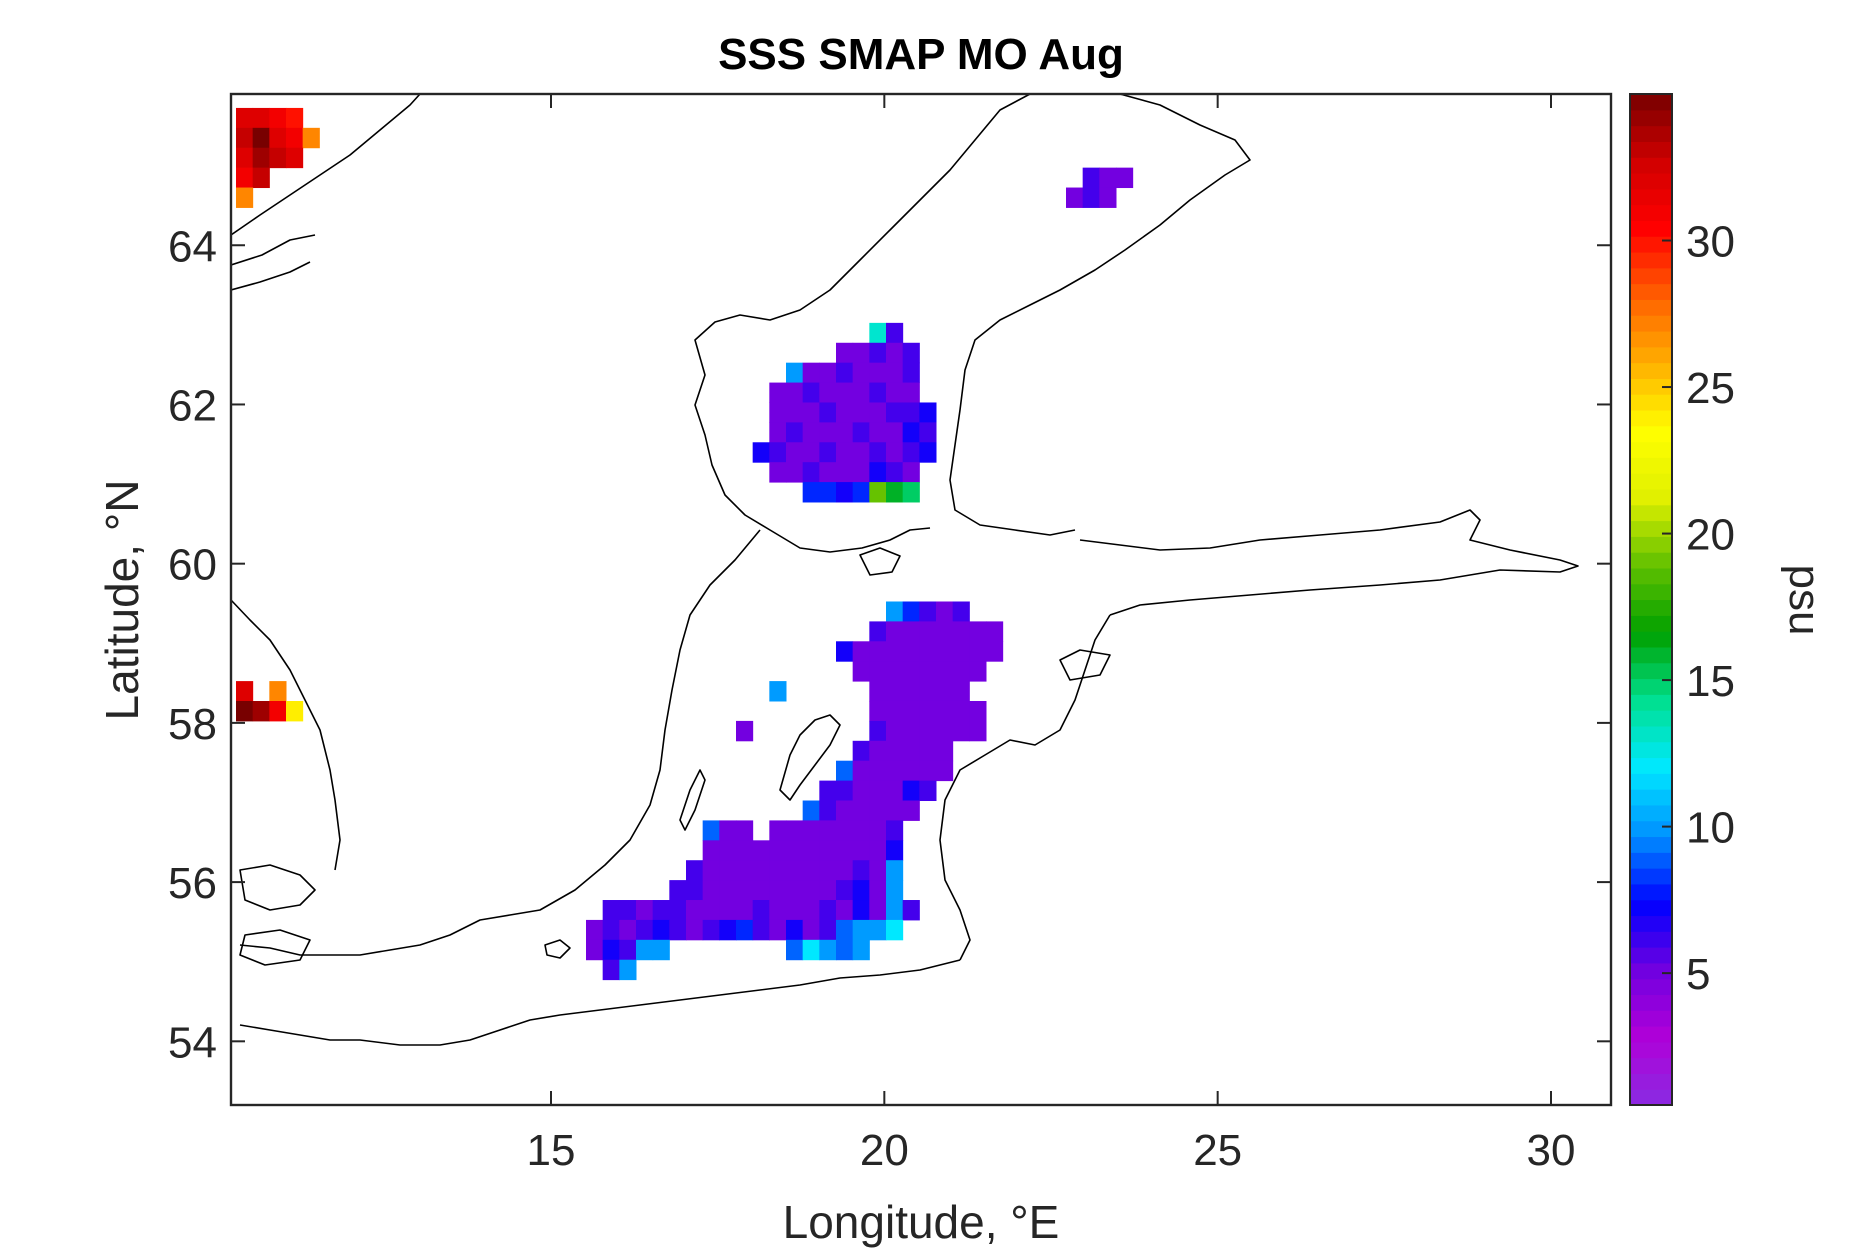 The width and height of the screenshot is (1875, 1250). I want to click on colorbar-ticks: 5 10 15 20 25 30, so click(1698, 608).